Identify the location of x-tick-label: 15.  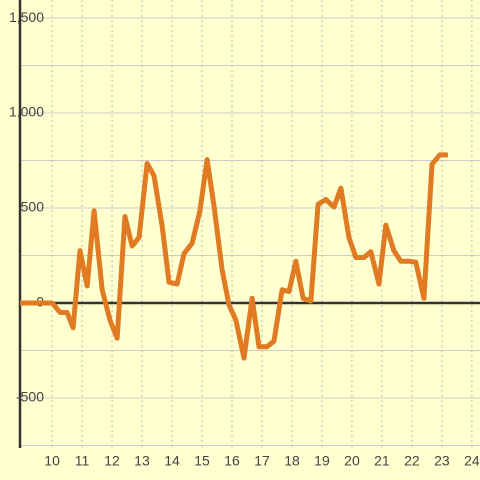
(202, 461).